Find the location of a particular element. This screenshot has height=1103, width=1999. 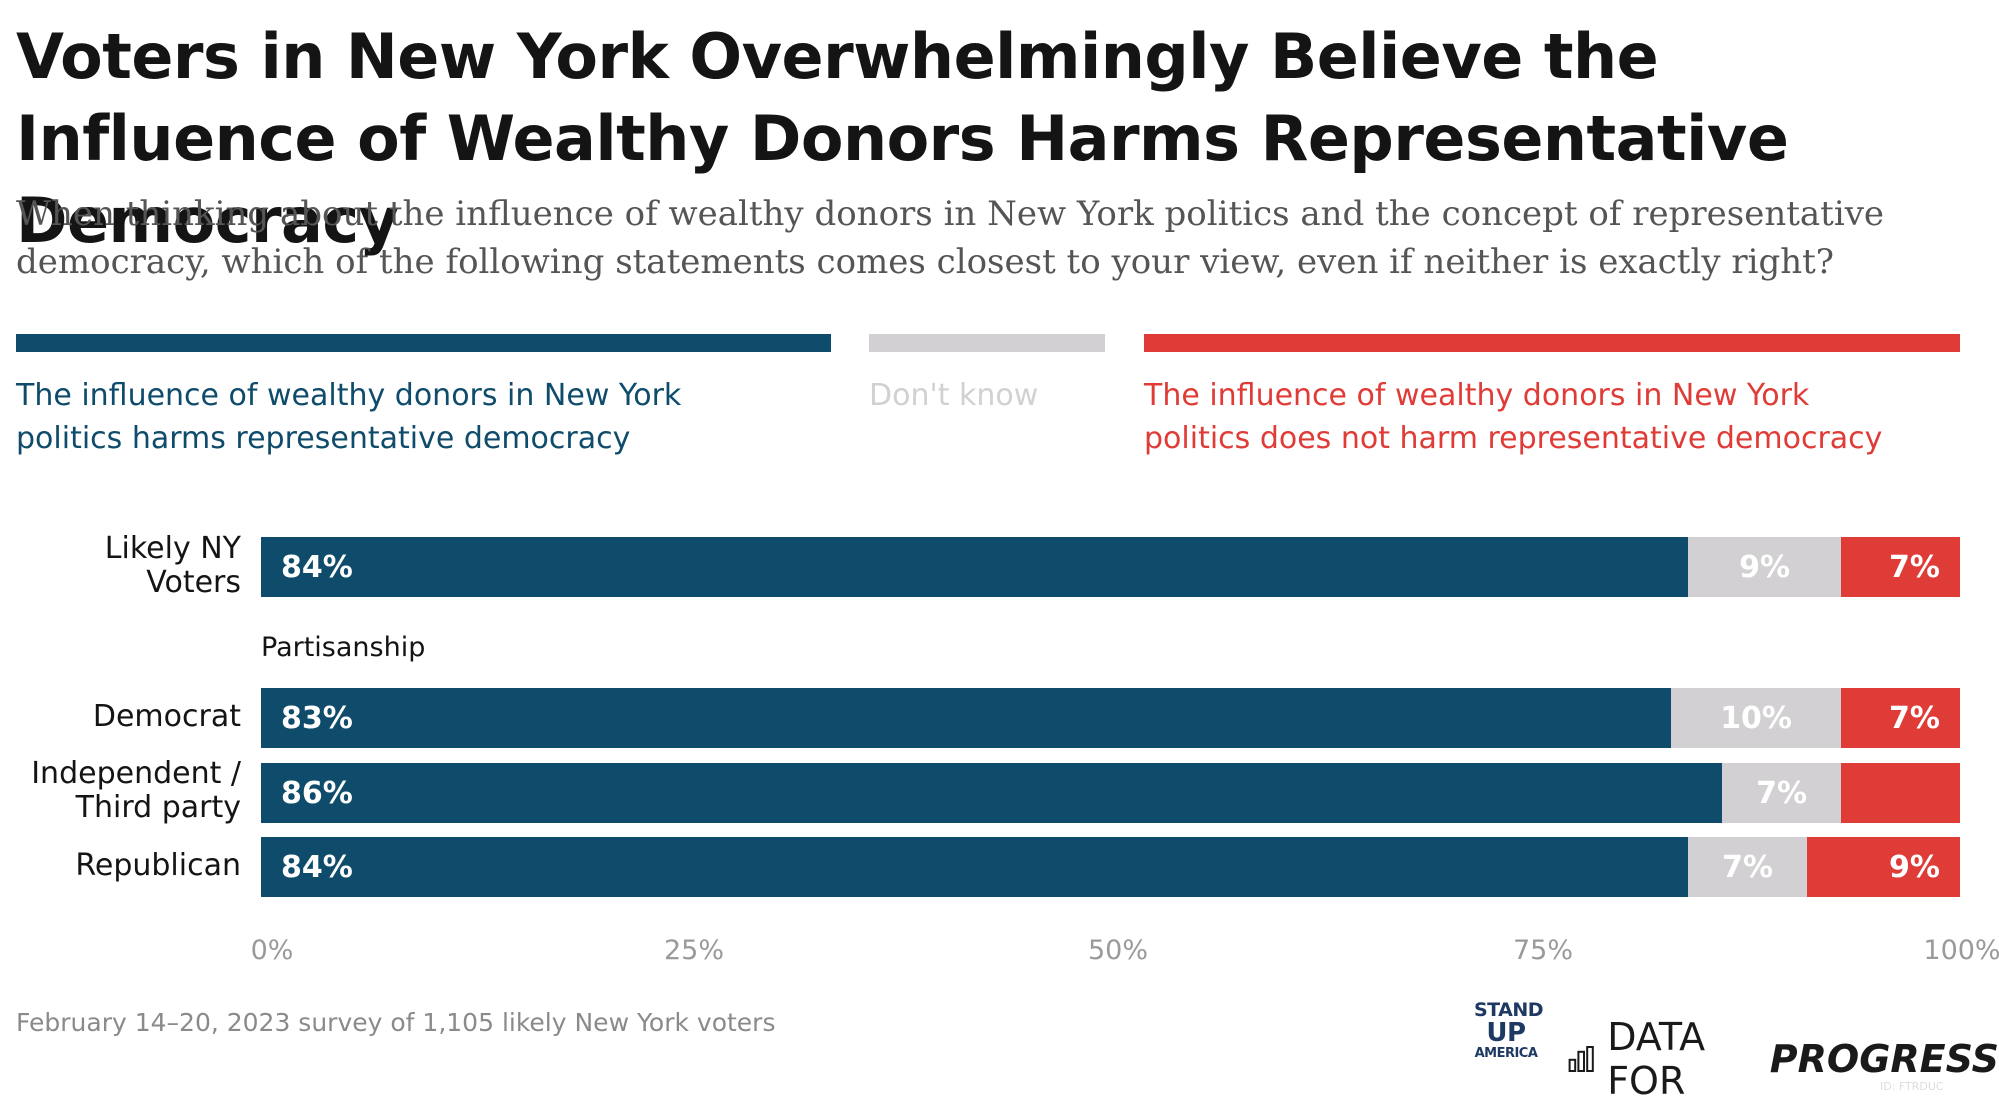

bar-chart-icon is located at coordinates (1581, 1059).